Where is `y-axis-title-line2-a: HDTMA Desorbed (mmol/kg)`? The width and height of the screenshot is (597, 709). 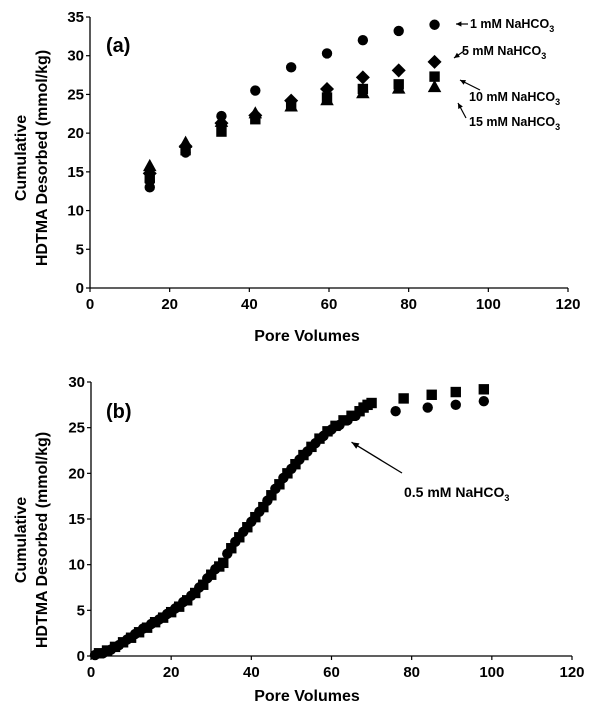 y-axis-title-line2-a: HDTMA Desorbed (mmol/kg) is located at coordinates (42, 158).